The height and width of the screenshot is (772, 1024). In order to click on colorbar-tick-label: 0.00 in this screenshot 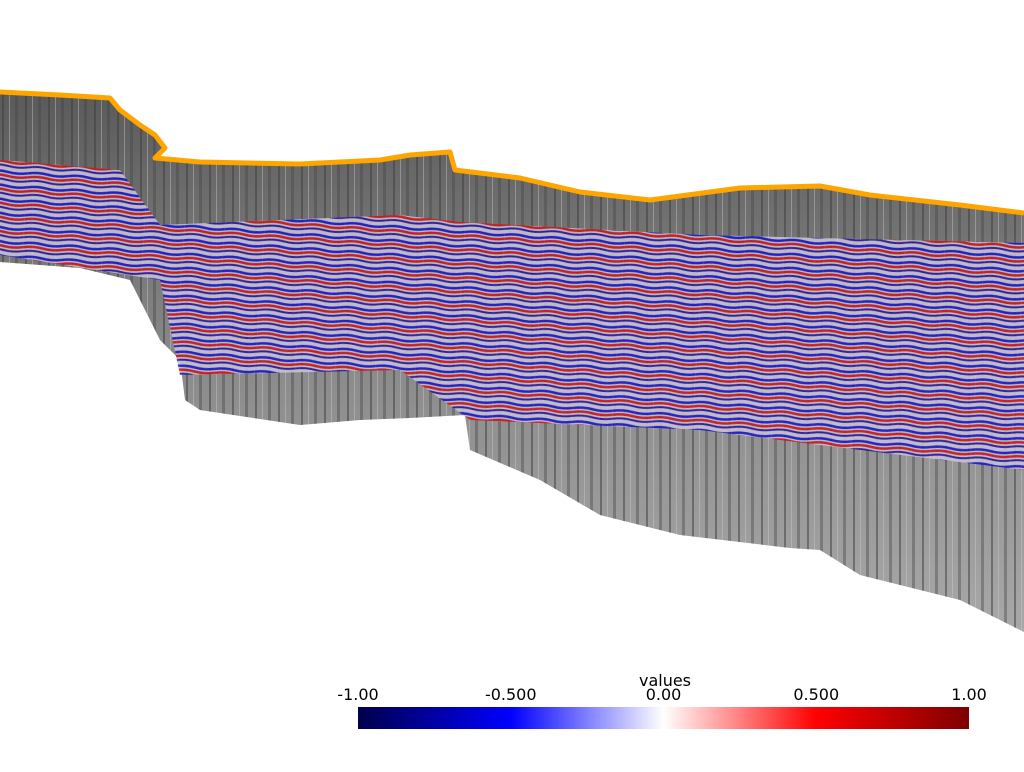, I will do `click(664, 694)`.